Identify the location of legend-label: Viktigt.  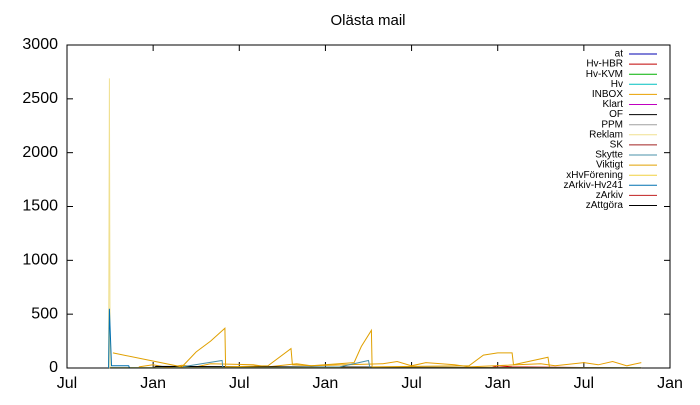
(609, 165).